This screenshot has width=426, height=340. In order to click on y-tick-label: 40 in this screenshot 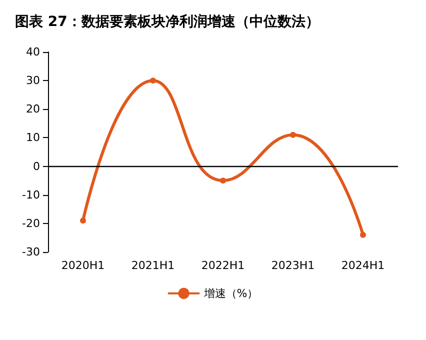, I will do `click(33, 52)`.